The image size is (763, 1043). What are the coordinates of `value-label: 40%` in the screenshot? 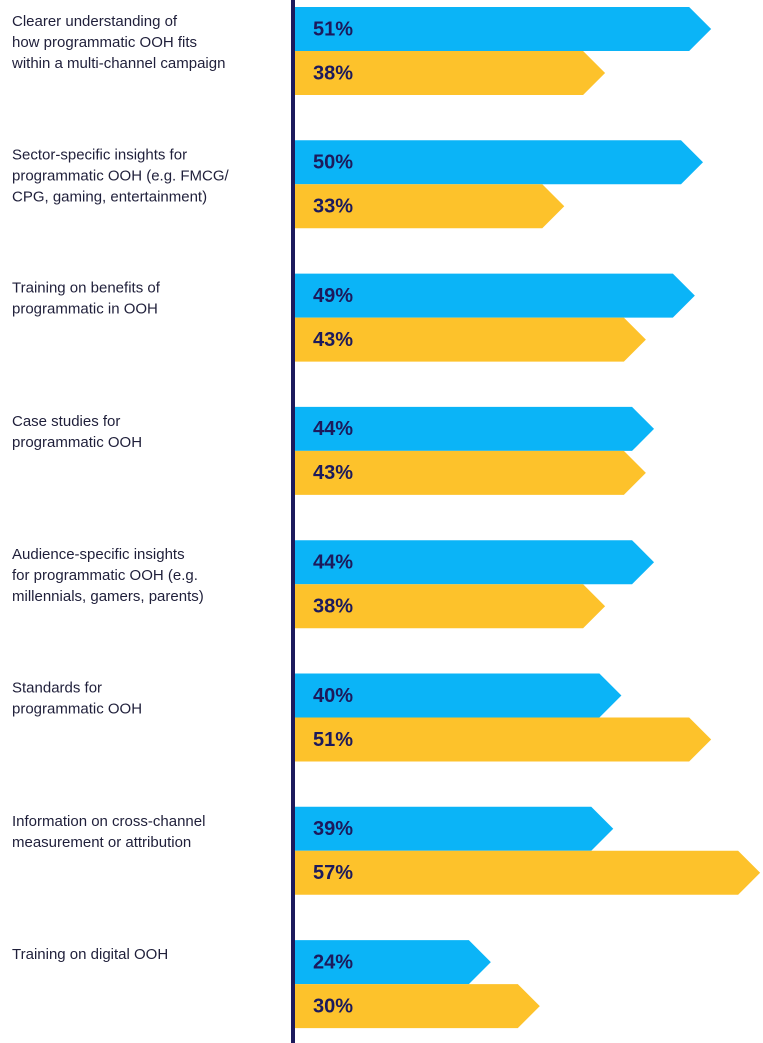 It's located at (333, 696).